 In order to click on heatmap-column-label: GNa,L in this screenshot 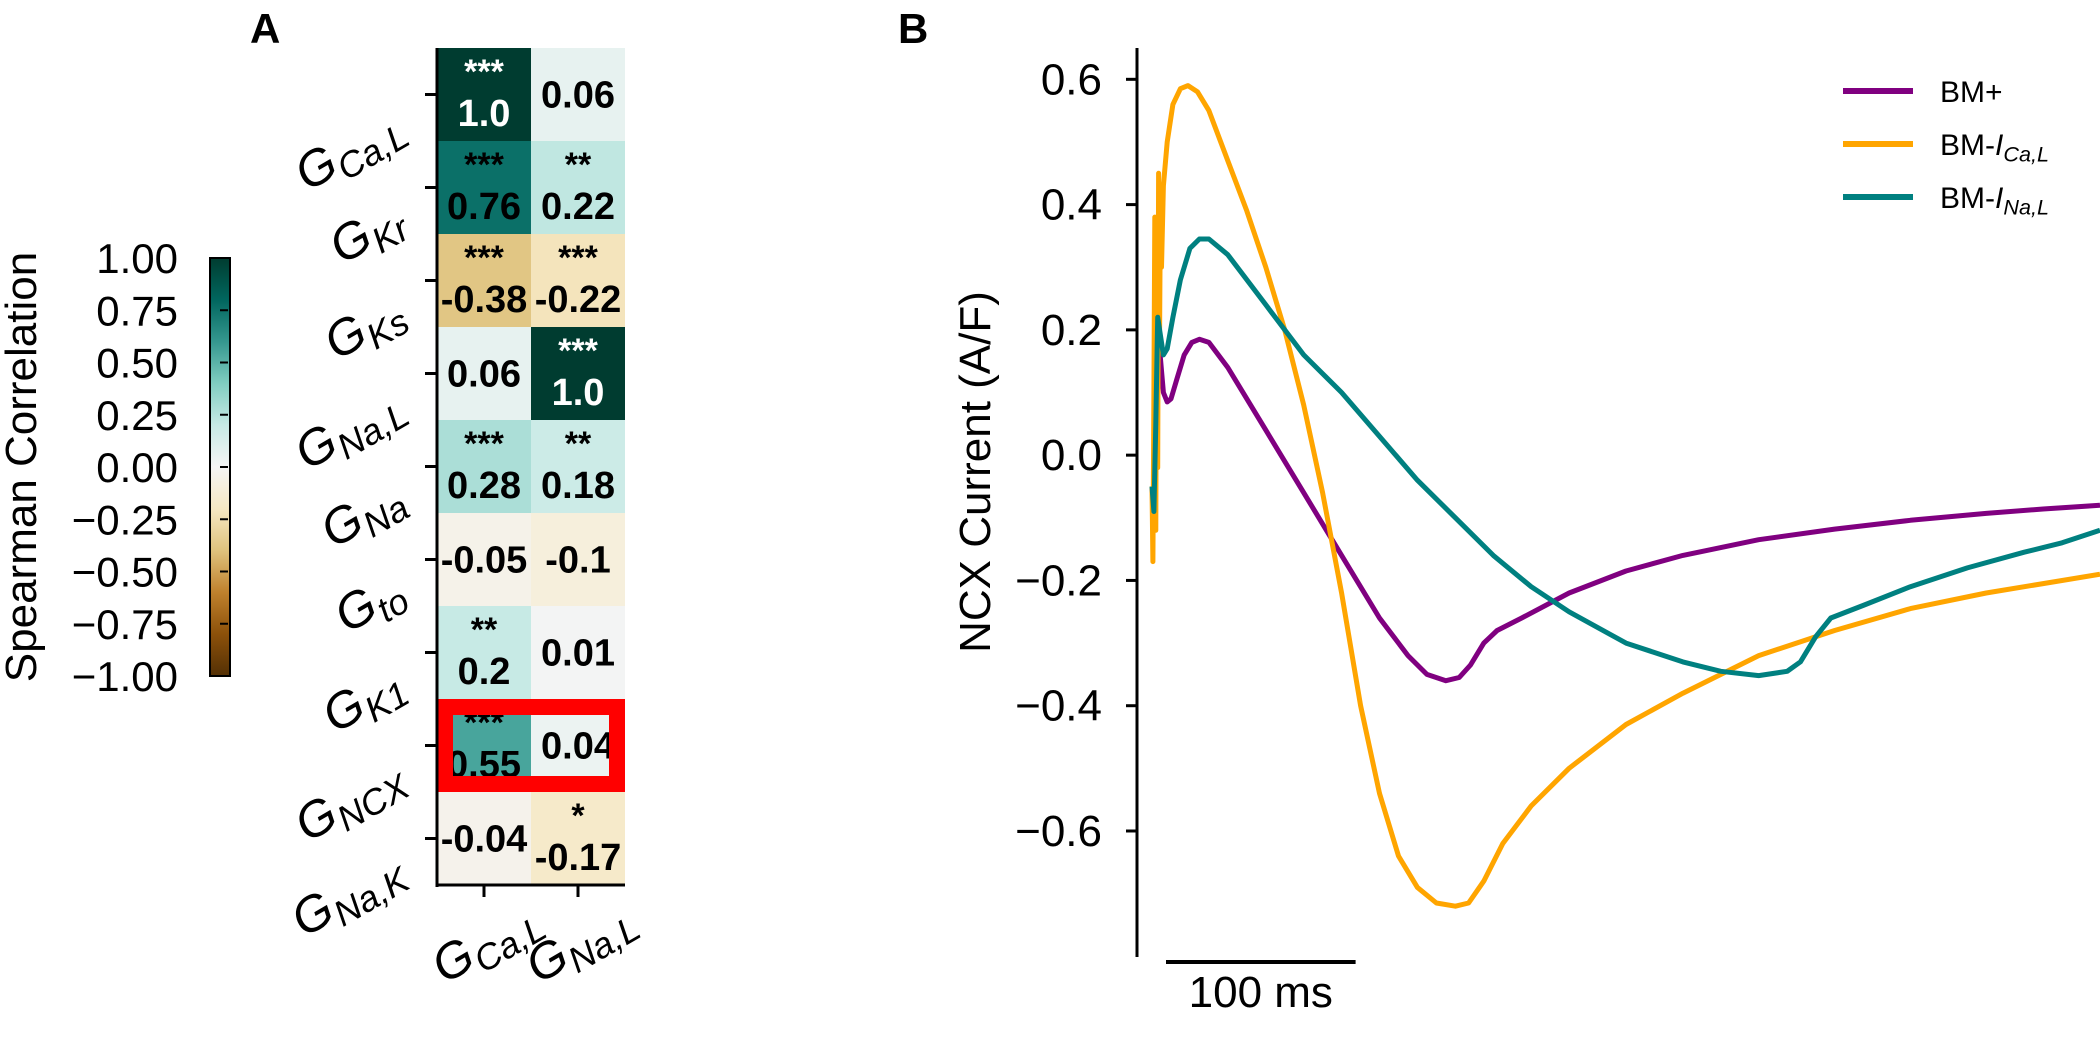, I will do `click(581, 944)`.